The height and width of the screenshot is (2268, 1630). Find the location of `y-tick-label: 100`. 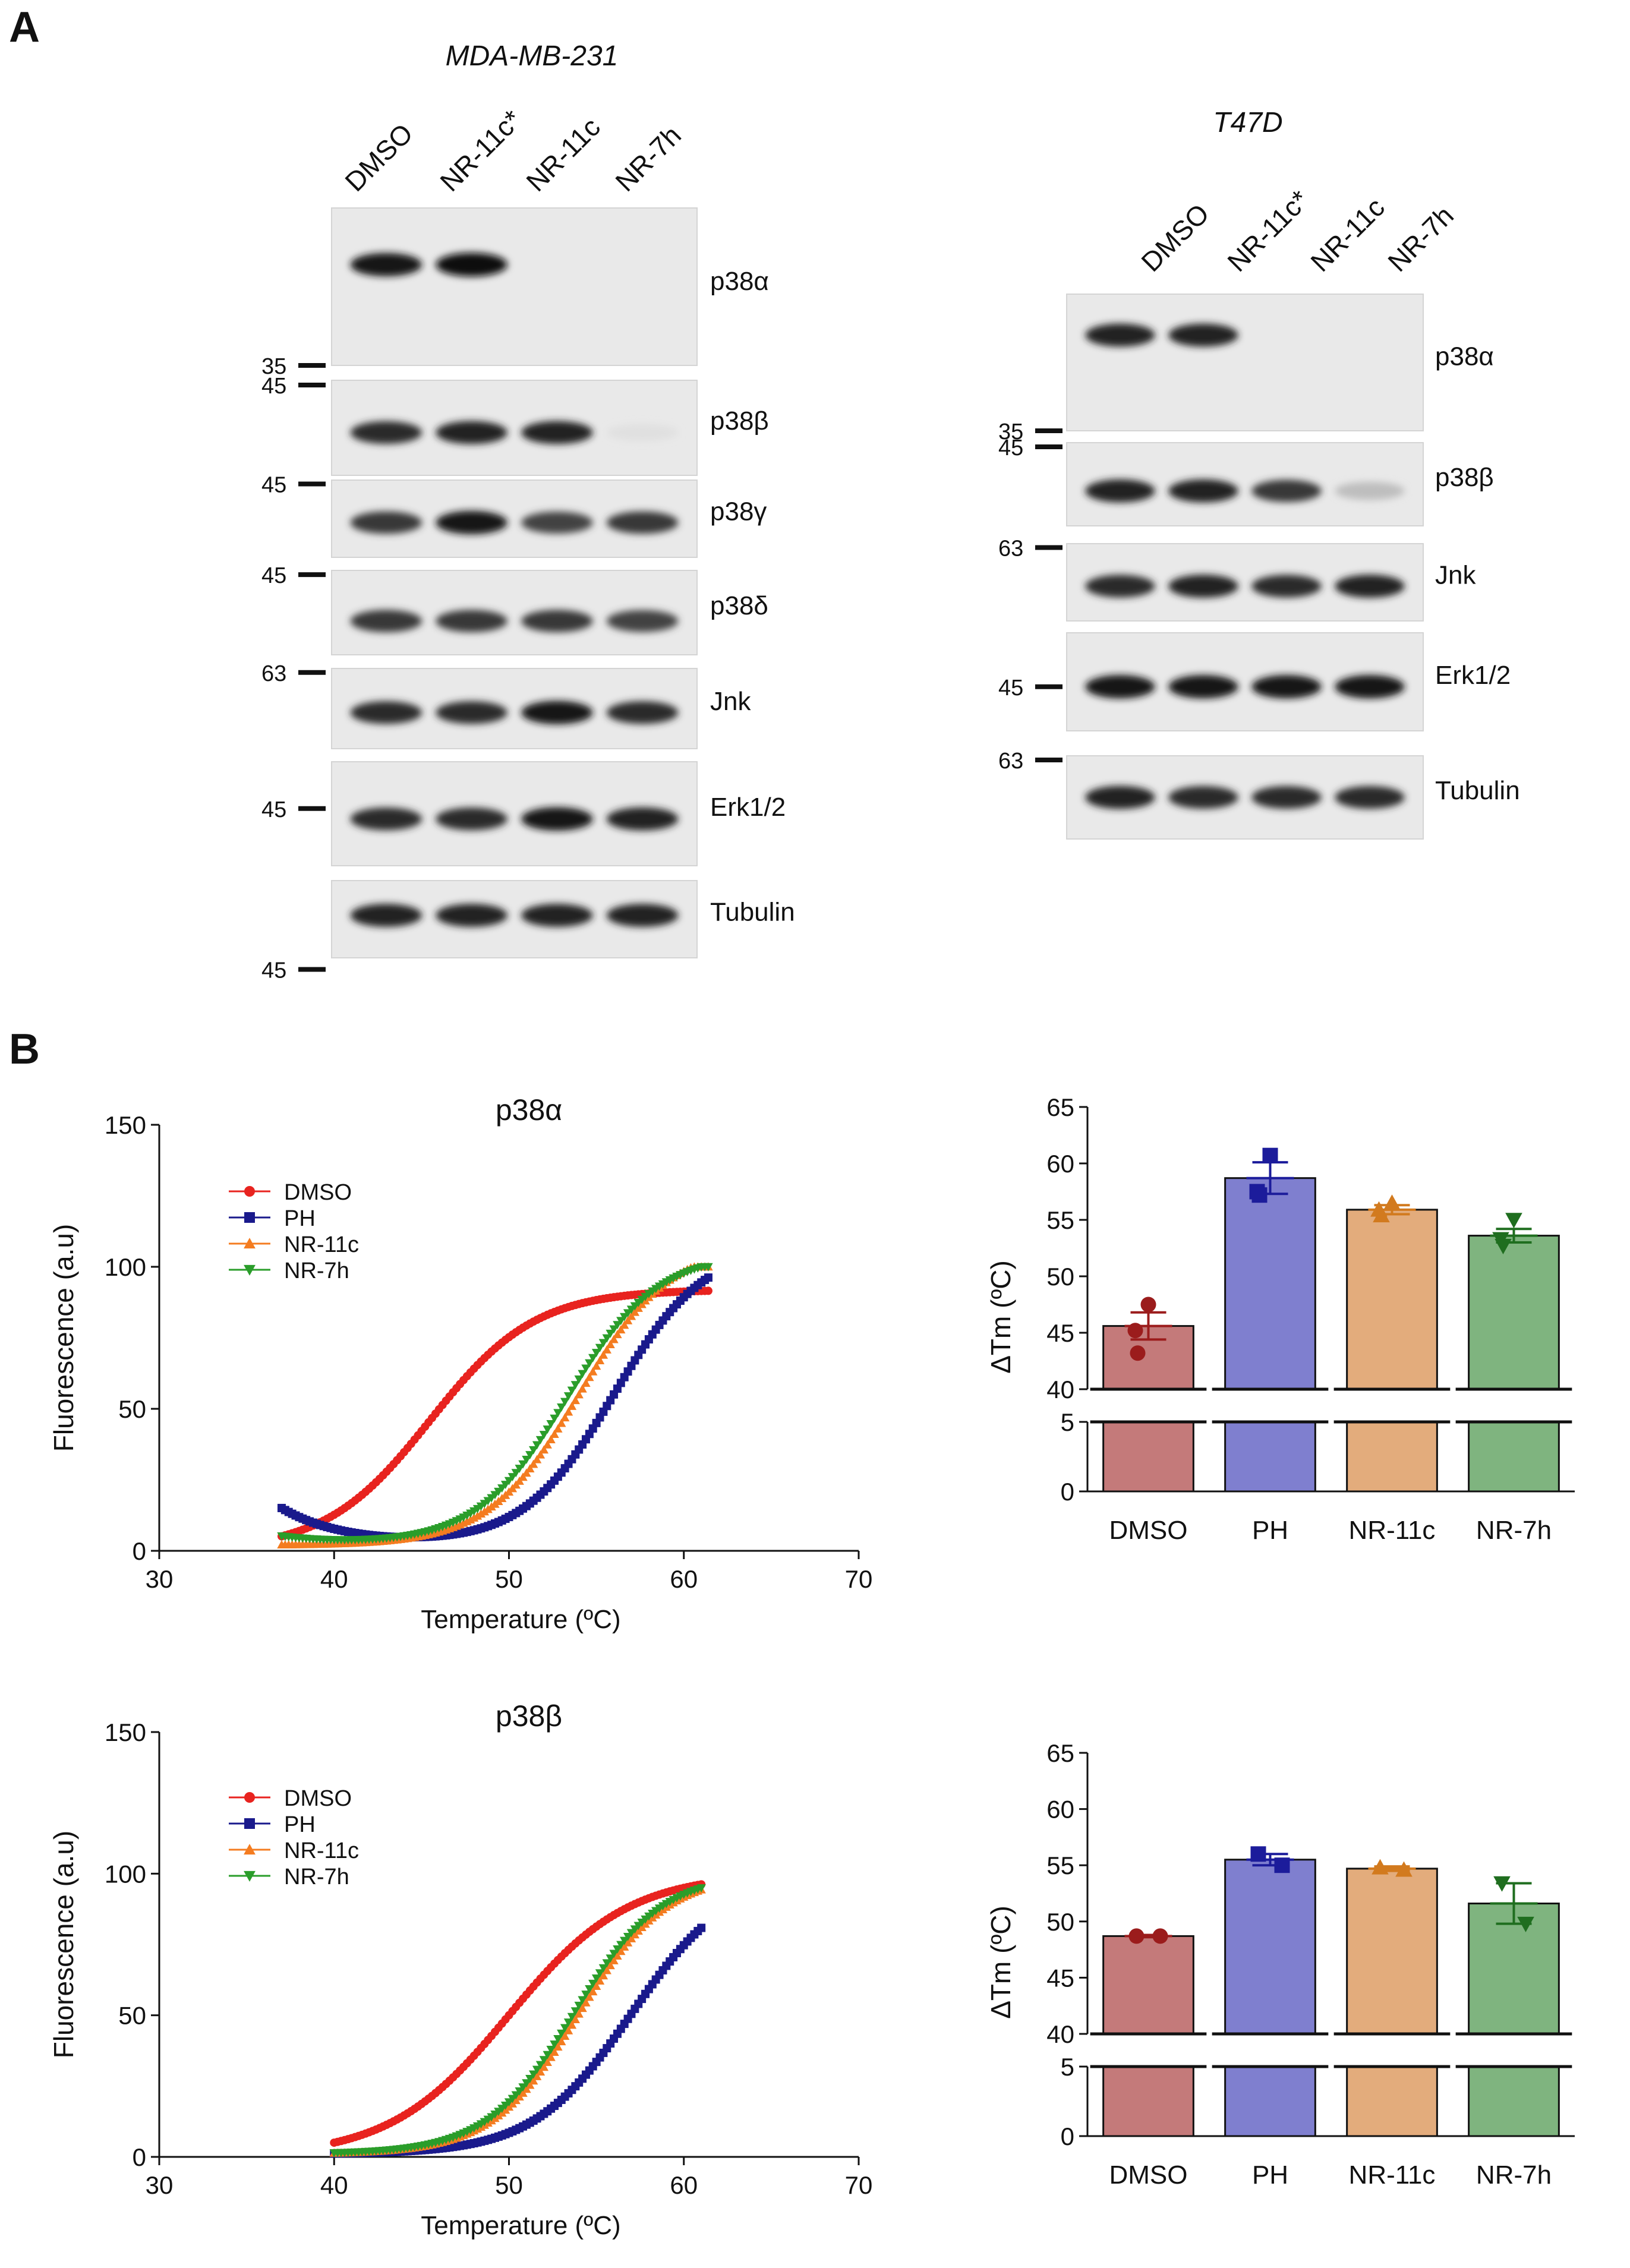

y-tick-label: 100 is located at coordinates (125, 1267).